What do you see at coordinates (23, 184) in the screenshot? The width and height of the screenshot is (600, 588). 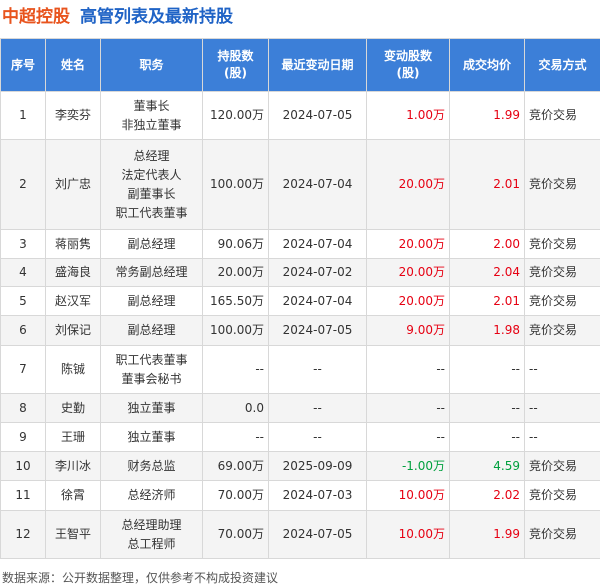 I see `cell-text: 2` at bounding box center [23, 184].